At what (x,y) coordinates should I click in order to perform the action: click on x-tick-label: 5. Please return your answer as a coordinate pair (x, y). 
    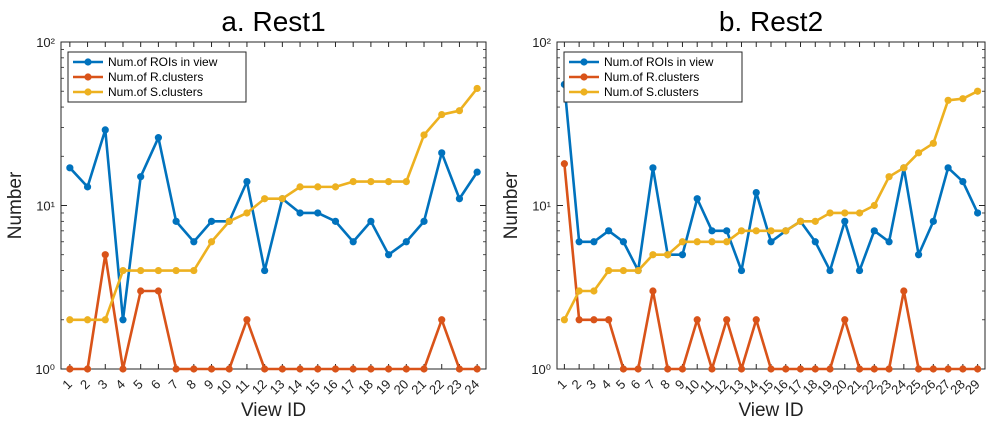
    Looking at the image, I should click on (621, 385).